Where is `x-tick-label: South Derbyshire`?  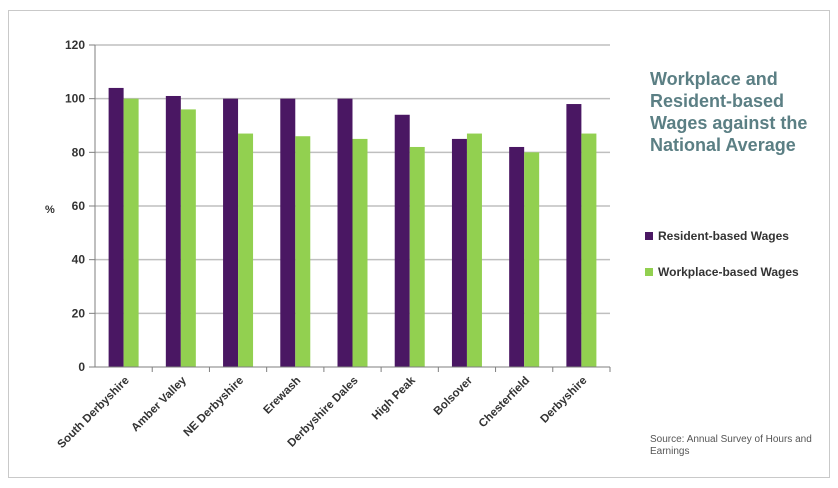
x-tick-label: South Derbyshire is located at coordinates (93, 413).